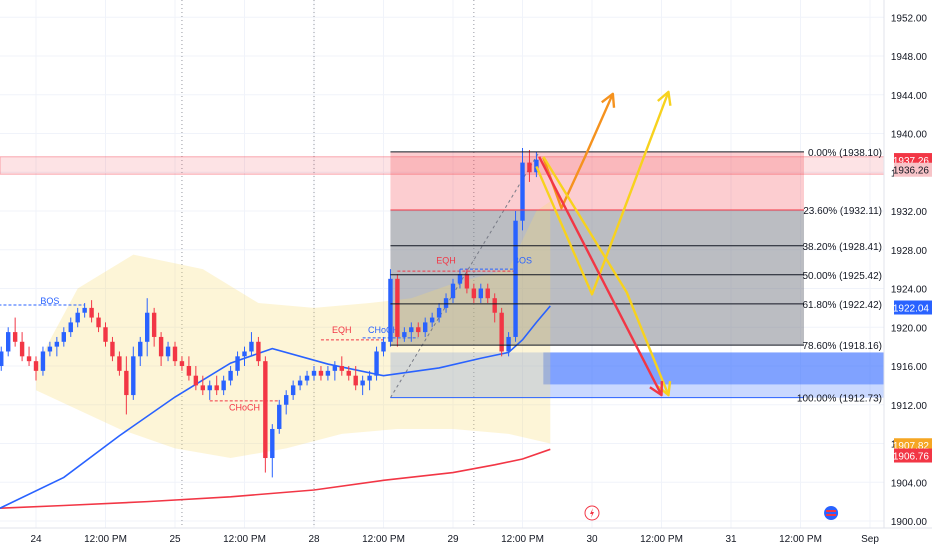 This screenshot has height=555, width=932. What do you see at coordinates (909, 367) in the screenshot?
I see `price-tick-label: 1916.00` at bounding box center [909, 367].